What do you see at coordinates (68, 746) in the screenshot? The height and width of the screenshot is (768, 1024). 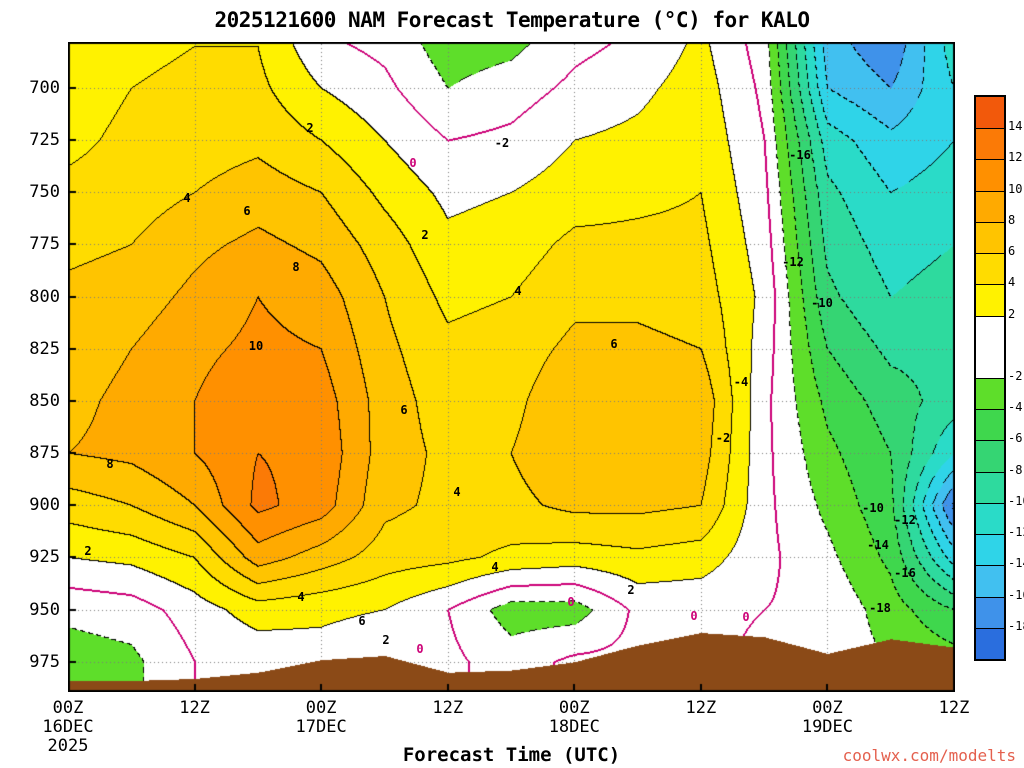 I see `x-year-label: 2025` at bounding box center [68, 746].